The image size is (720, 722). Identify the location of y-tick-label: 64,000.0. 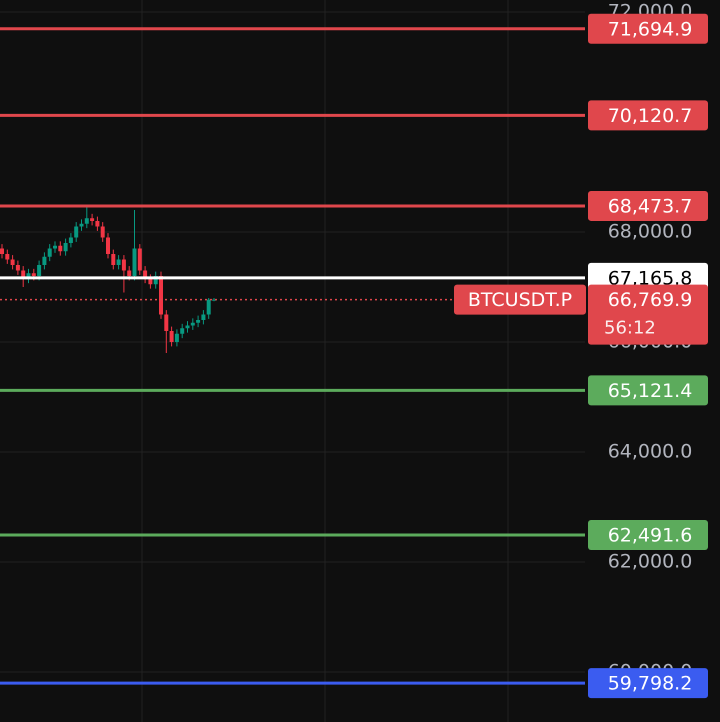
(650, 451).